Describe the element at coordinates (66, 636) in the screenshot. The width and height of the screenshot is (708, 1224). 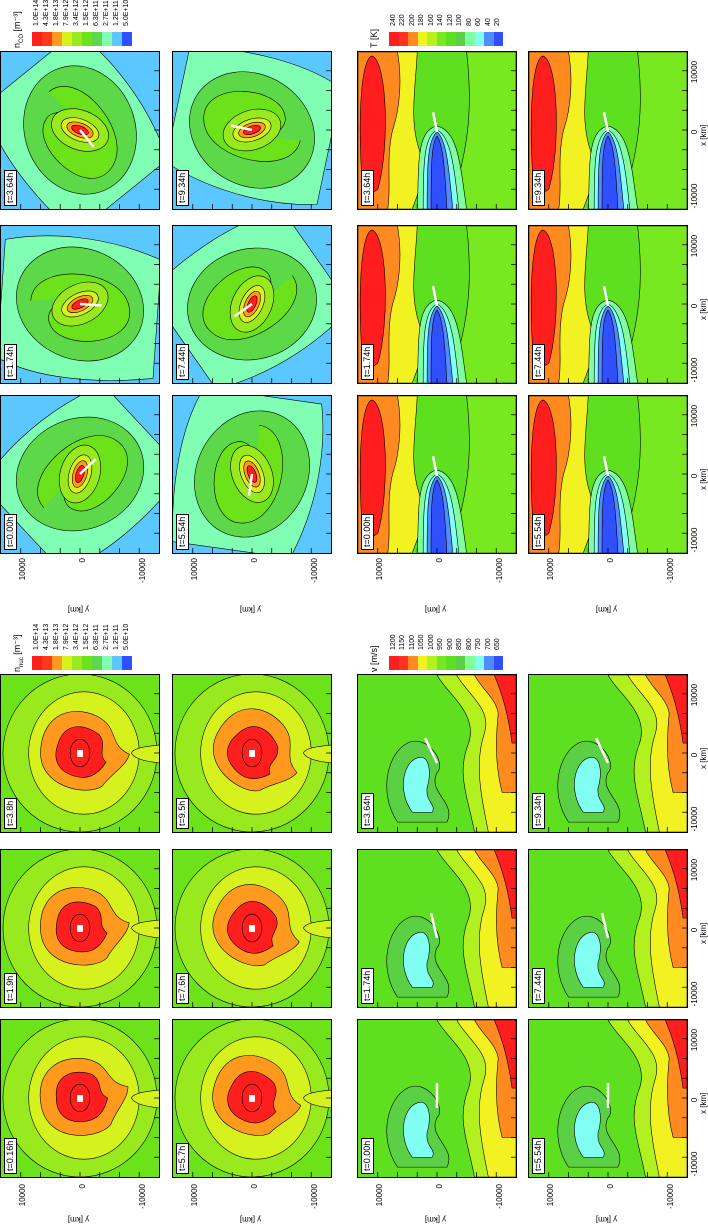
I see `colorbar-level: 7.9E+12` at that location.